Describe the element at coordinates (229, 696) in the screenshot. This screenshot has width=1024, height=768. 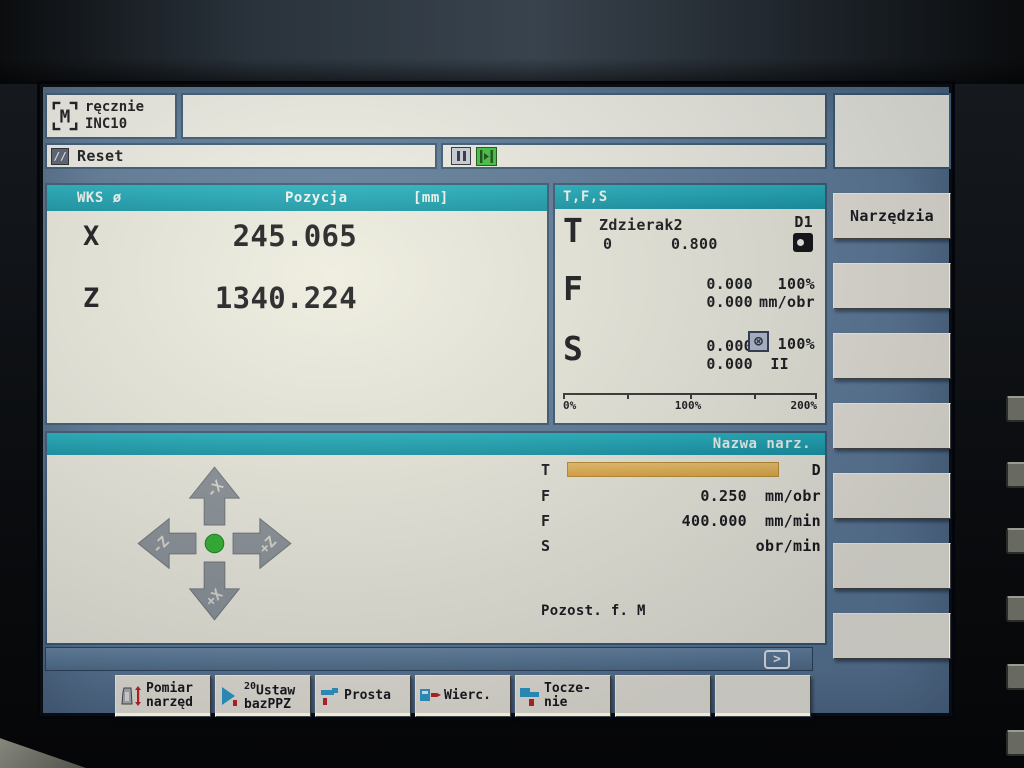
I see `workpiece-zero-icon` at that location.